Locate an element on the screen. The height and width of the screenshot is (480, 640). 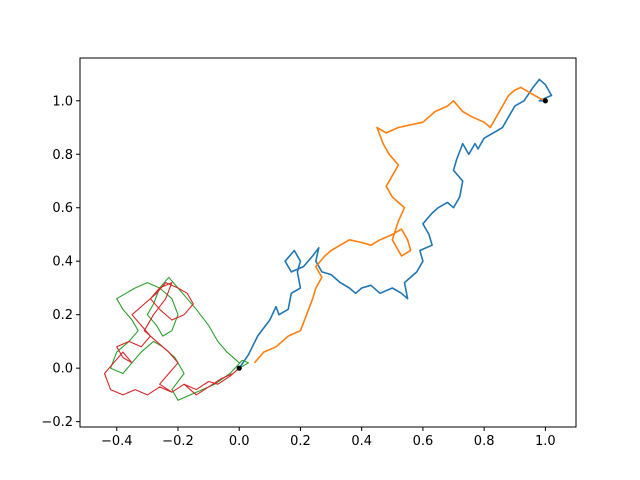
x-axis: −0.4 −0.2 0.0 0.2 0.4 0.6 0.8 1.0 is located at coordinates (328, 438).